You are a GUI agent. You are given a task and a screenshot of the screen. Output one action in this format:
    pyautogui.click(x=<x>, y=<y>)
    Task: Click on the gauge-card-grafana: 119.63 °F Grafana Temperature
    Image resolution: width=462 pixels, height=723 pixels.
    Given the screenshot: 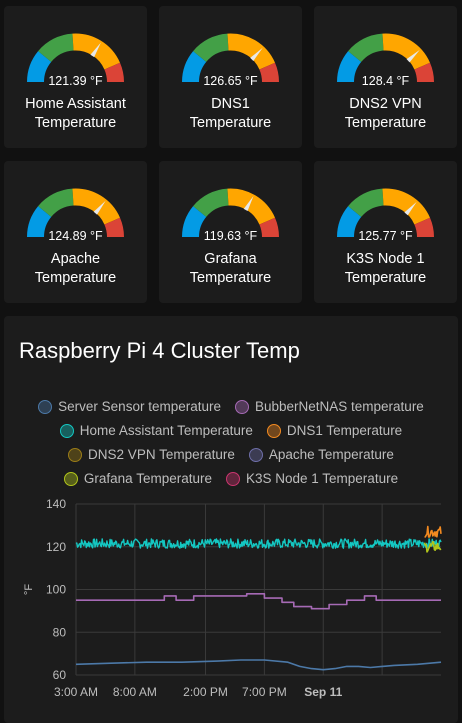 What is the action you would take?
    pyautogui.click(x=230, y=232)
    